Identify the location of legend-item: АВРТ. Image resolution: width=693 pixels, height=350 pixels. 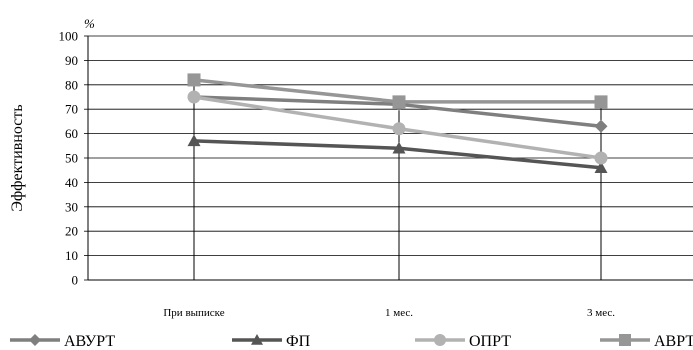
(646, 341).